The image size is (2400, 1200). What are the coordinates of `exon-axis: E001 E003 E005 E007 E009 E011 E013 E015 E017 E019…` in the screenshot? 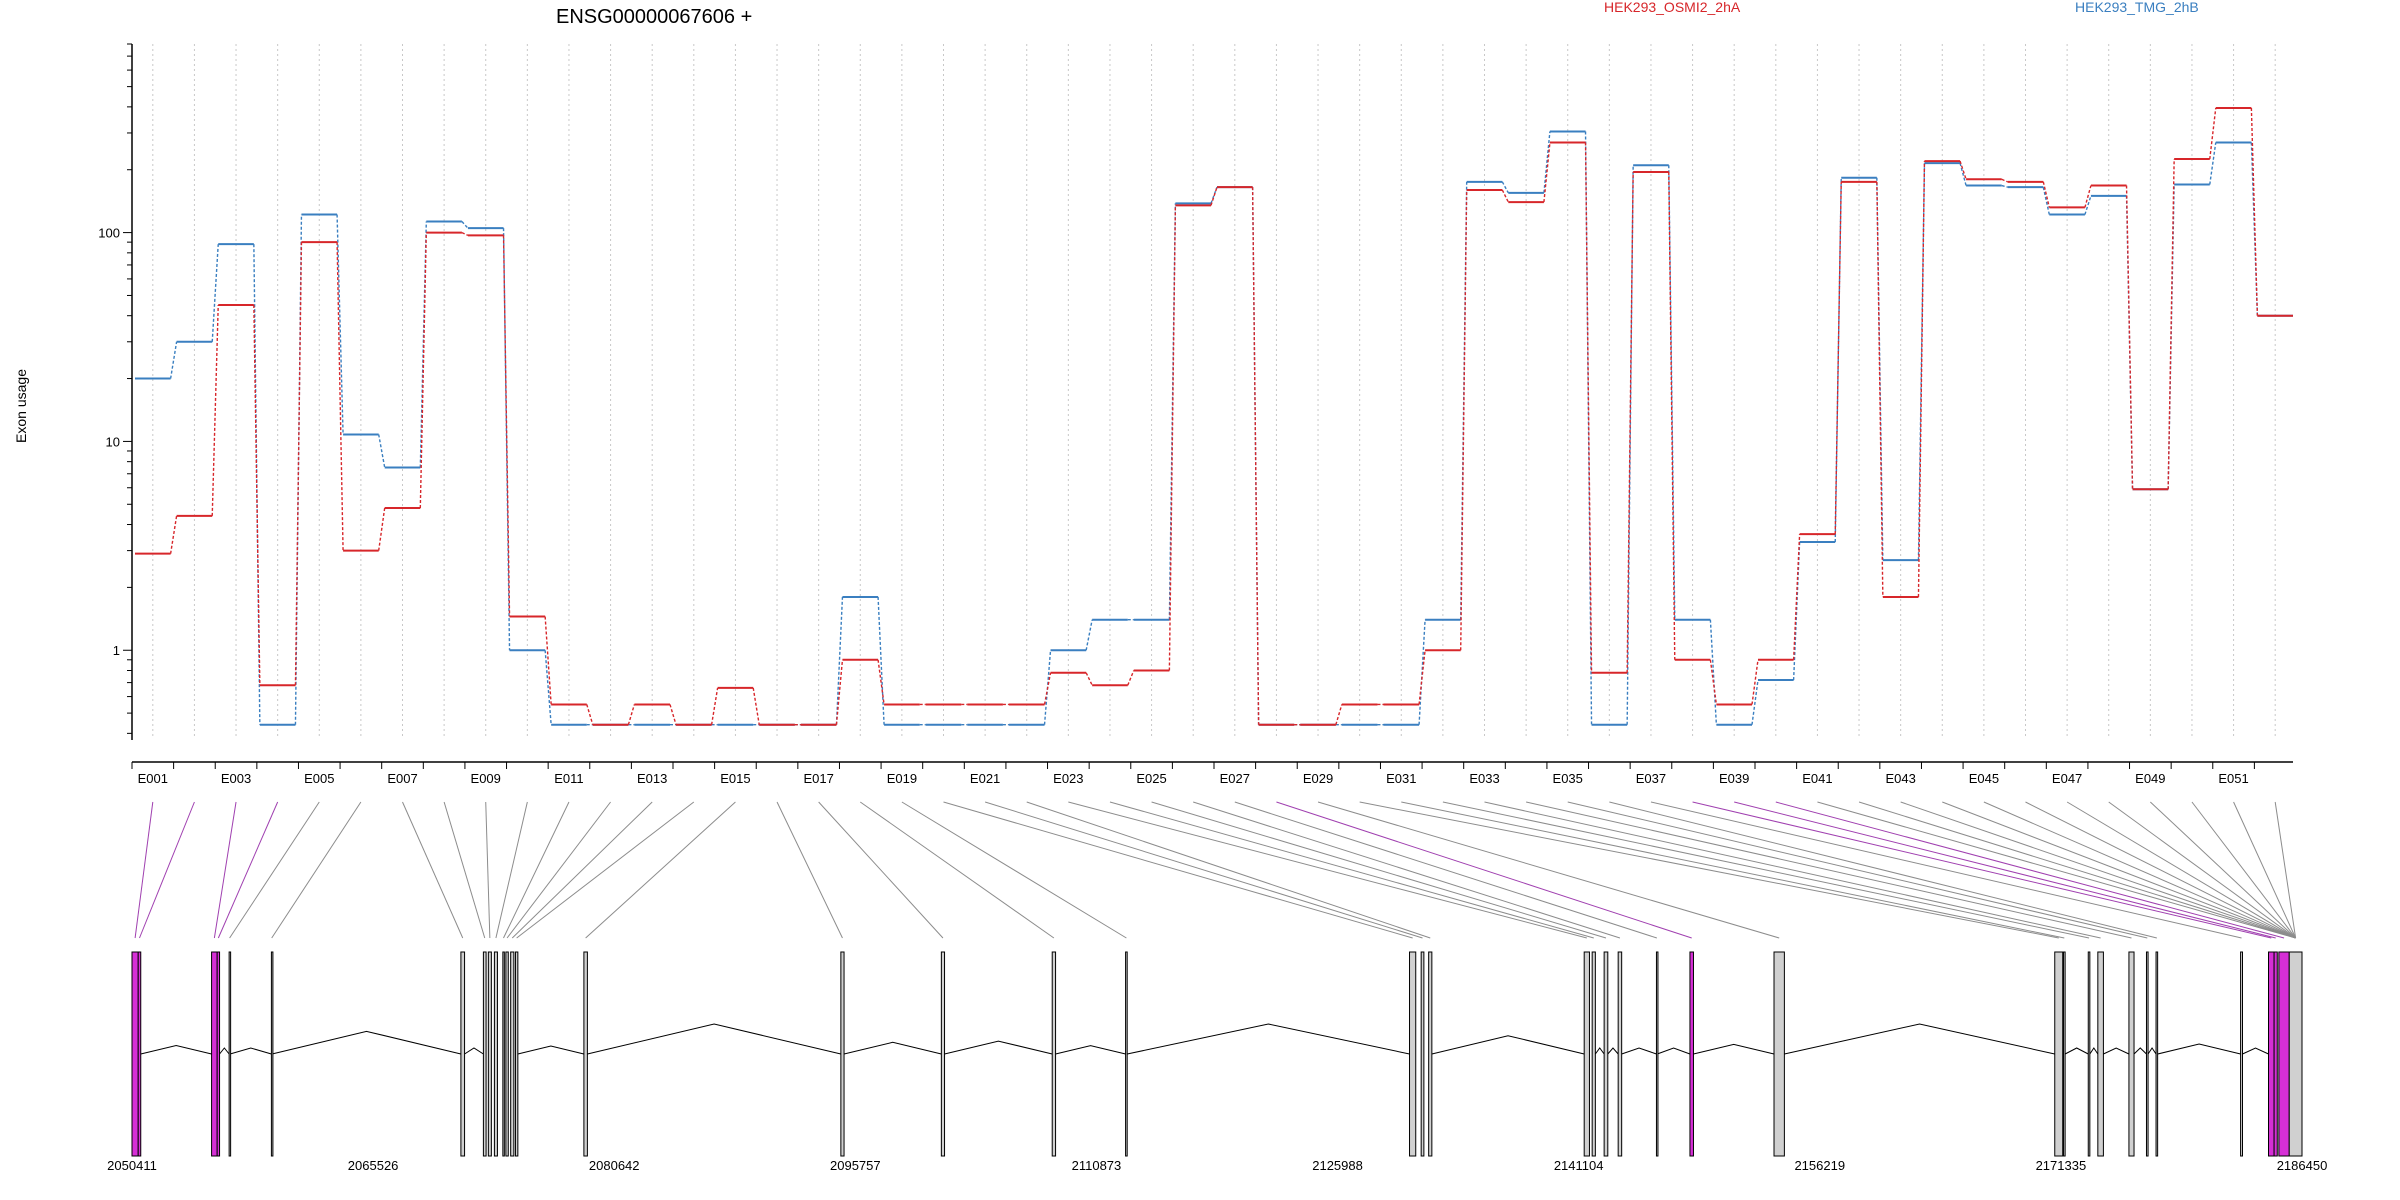 It's located at (1212, 773).